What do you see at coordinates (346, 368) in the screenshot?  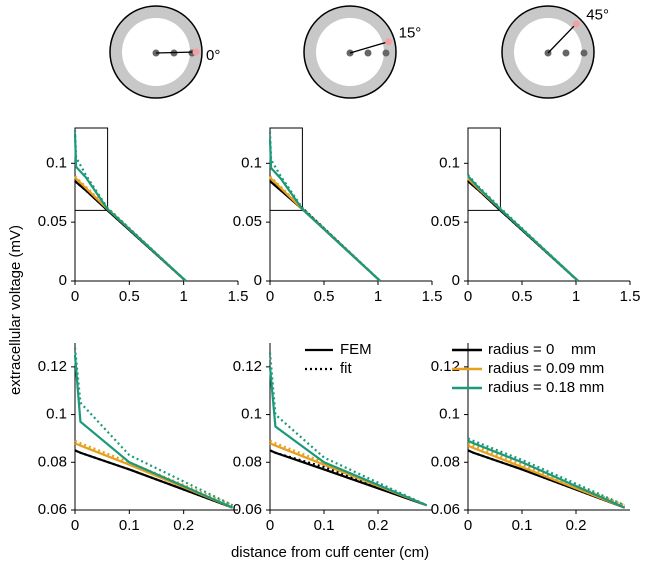 I see `legend-label: fit` at bounding box center [346, 368].